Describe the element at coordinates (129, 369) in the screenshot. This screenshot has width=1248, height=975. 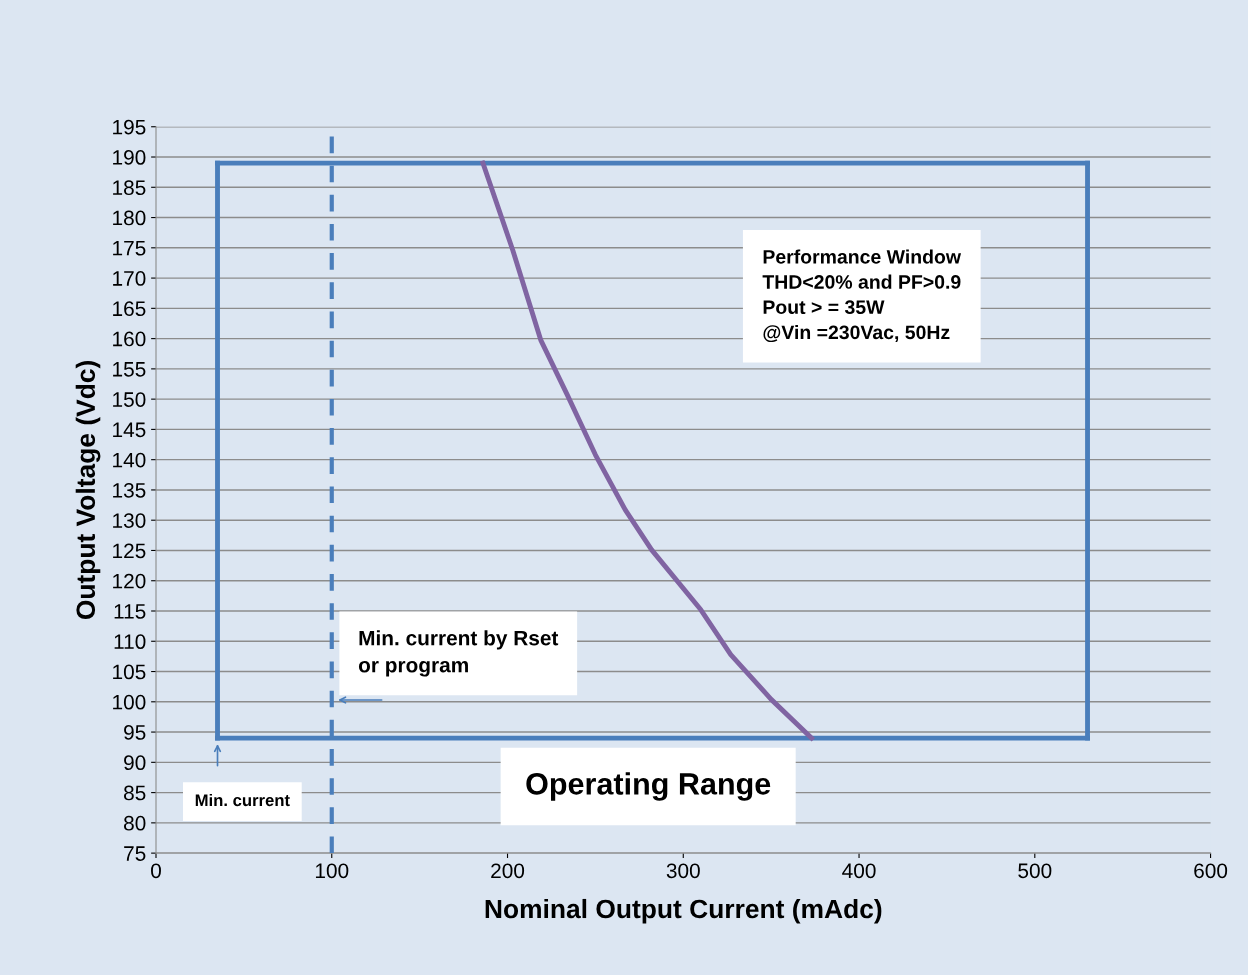
I see `y-tick-label: 155` at that location.